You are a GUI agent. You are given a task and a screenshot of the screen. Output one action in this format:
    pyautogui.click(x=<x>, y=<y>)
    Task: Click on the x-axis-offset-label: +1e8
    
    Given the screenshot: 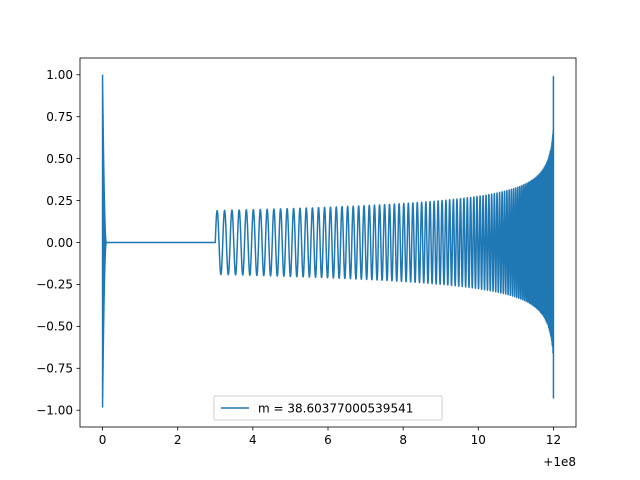 What is the action you would take?
    pyautogui.click(x=559, y=462)
    